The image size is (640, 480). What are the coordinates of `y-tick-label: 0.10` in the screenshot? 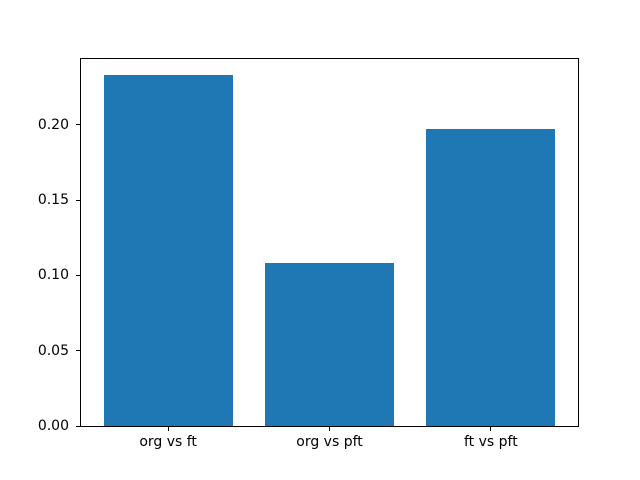 It's located at (53, 275).